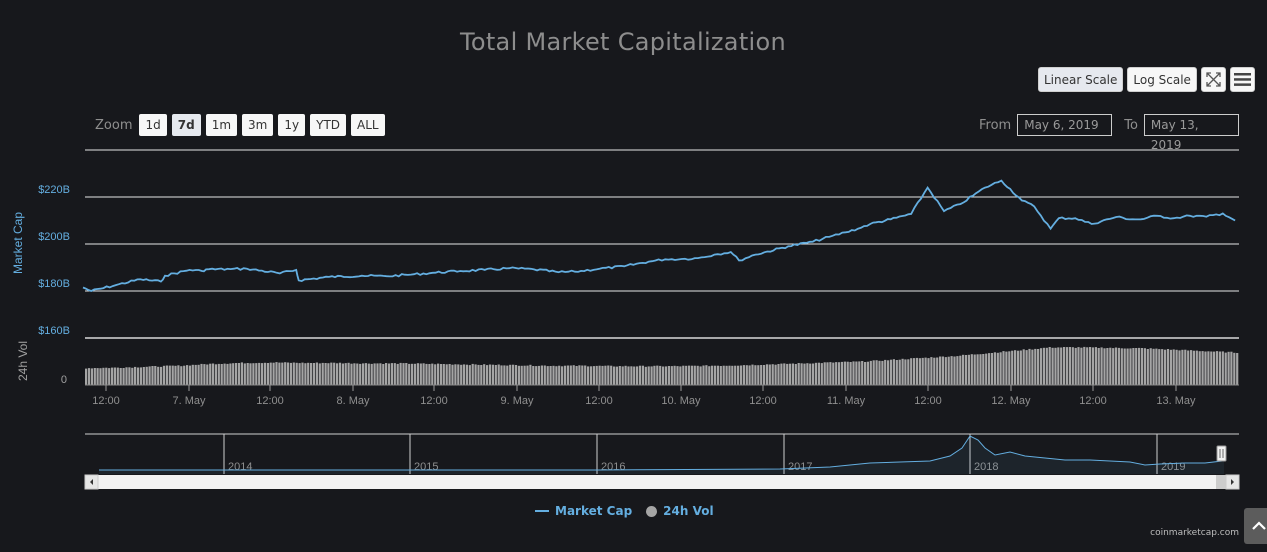 The image size is (1267, 552). What do you see at coordinates (1213, 79) in the screenshot?
I see `fullscreen-button` at bounding box center [1213, 79].